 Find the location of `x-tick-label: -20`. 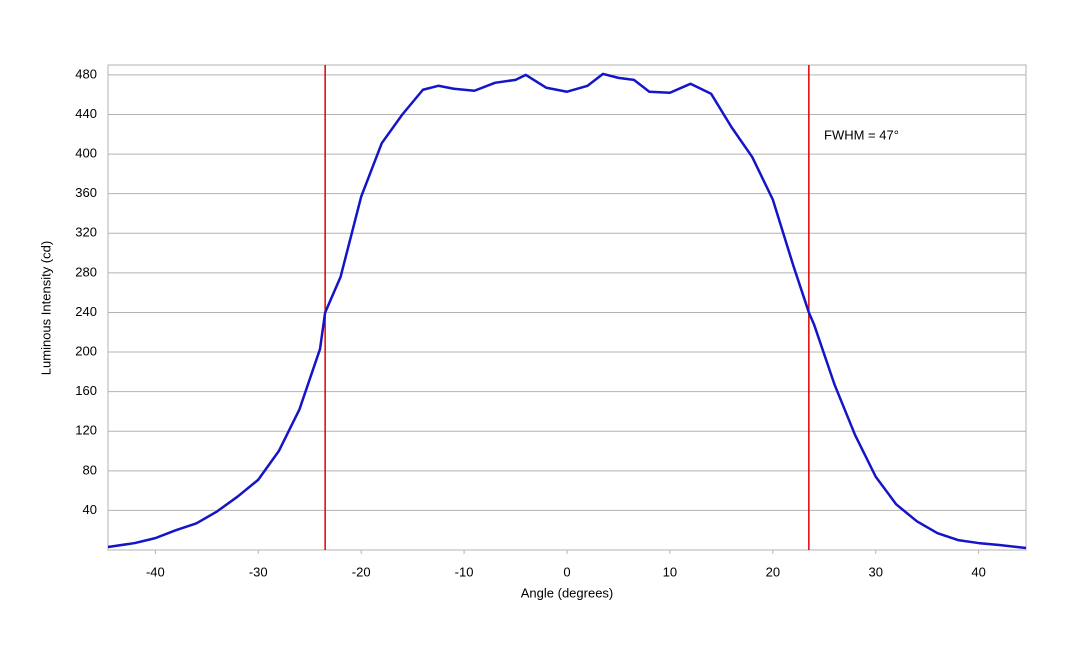

x-tick-label: -20 is located at coordinates (361, 571).